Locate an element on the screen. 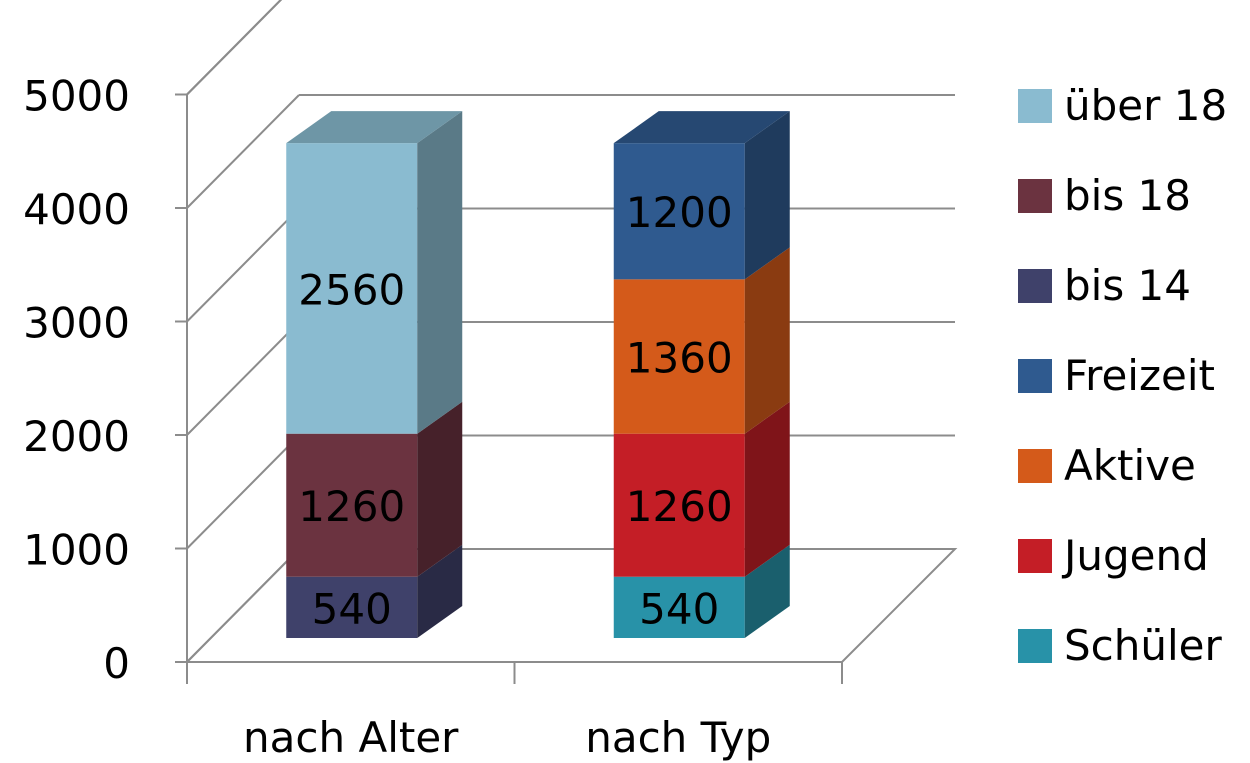 The height and width of the screenshot is (763, 1250). y-tick-label: 0 is located at coordinates (116, 663).